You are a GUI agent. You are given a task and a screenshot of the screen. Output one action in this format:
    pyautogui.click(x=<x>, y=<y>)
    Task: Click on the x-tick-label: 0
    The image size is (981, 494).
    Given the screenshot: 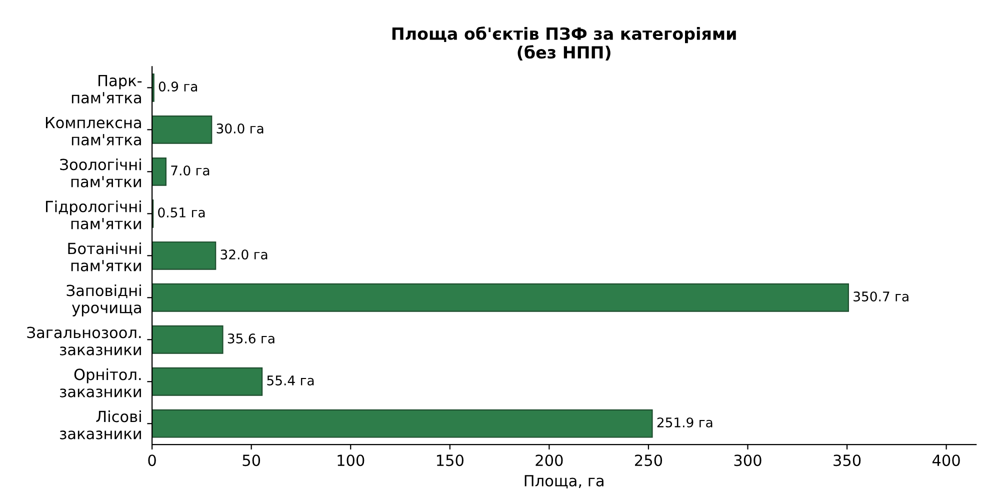 What is the action you would take?
    pyautogui.click(x=152, y=460)
    